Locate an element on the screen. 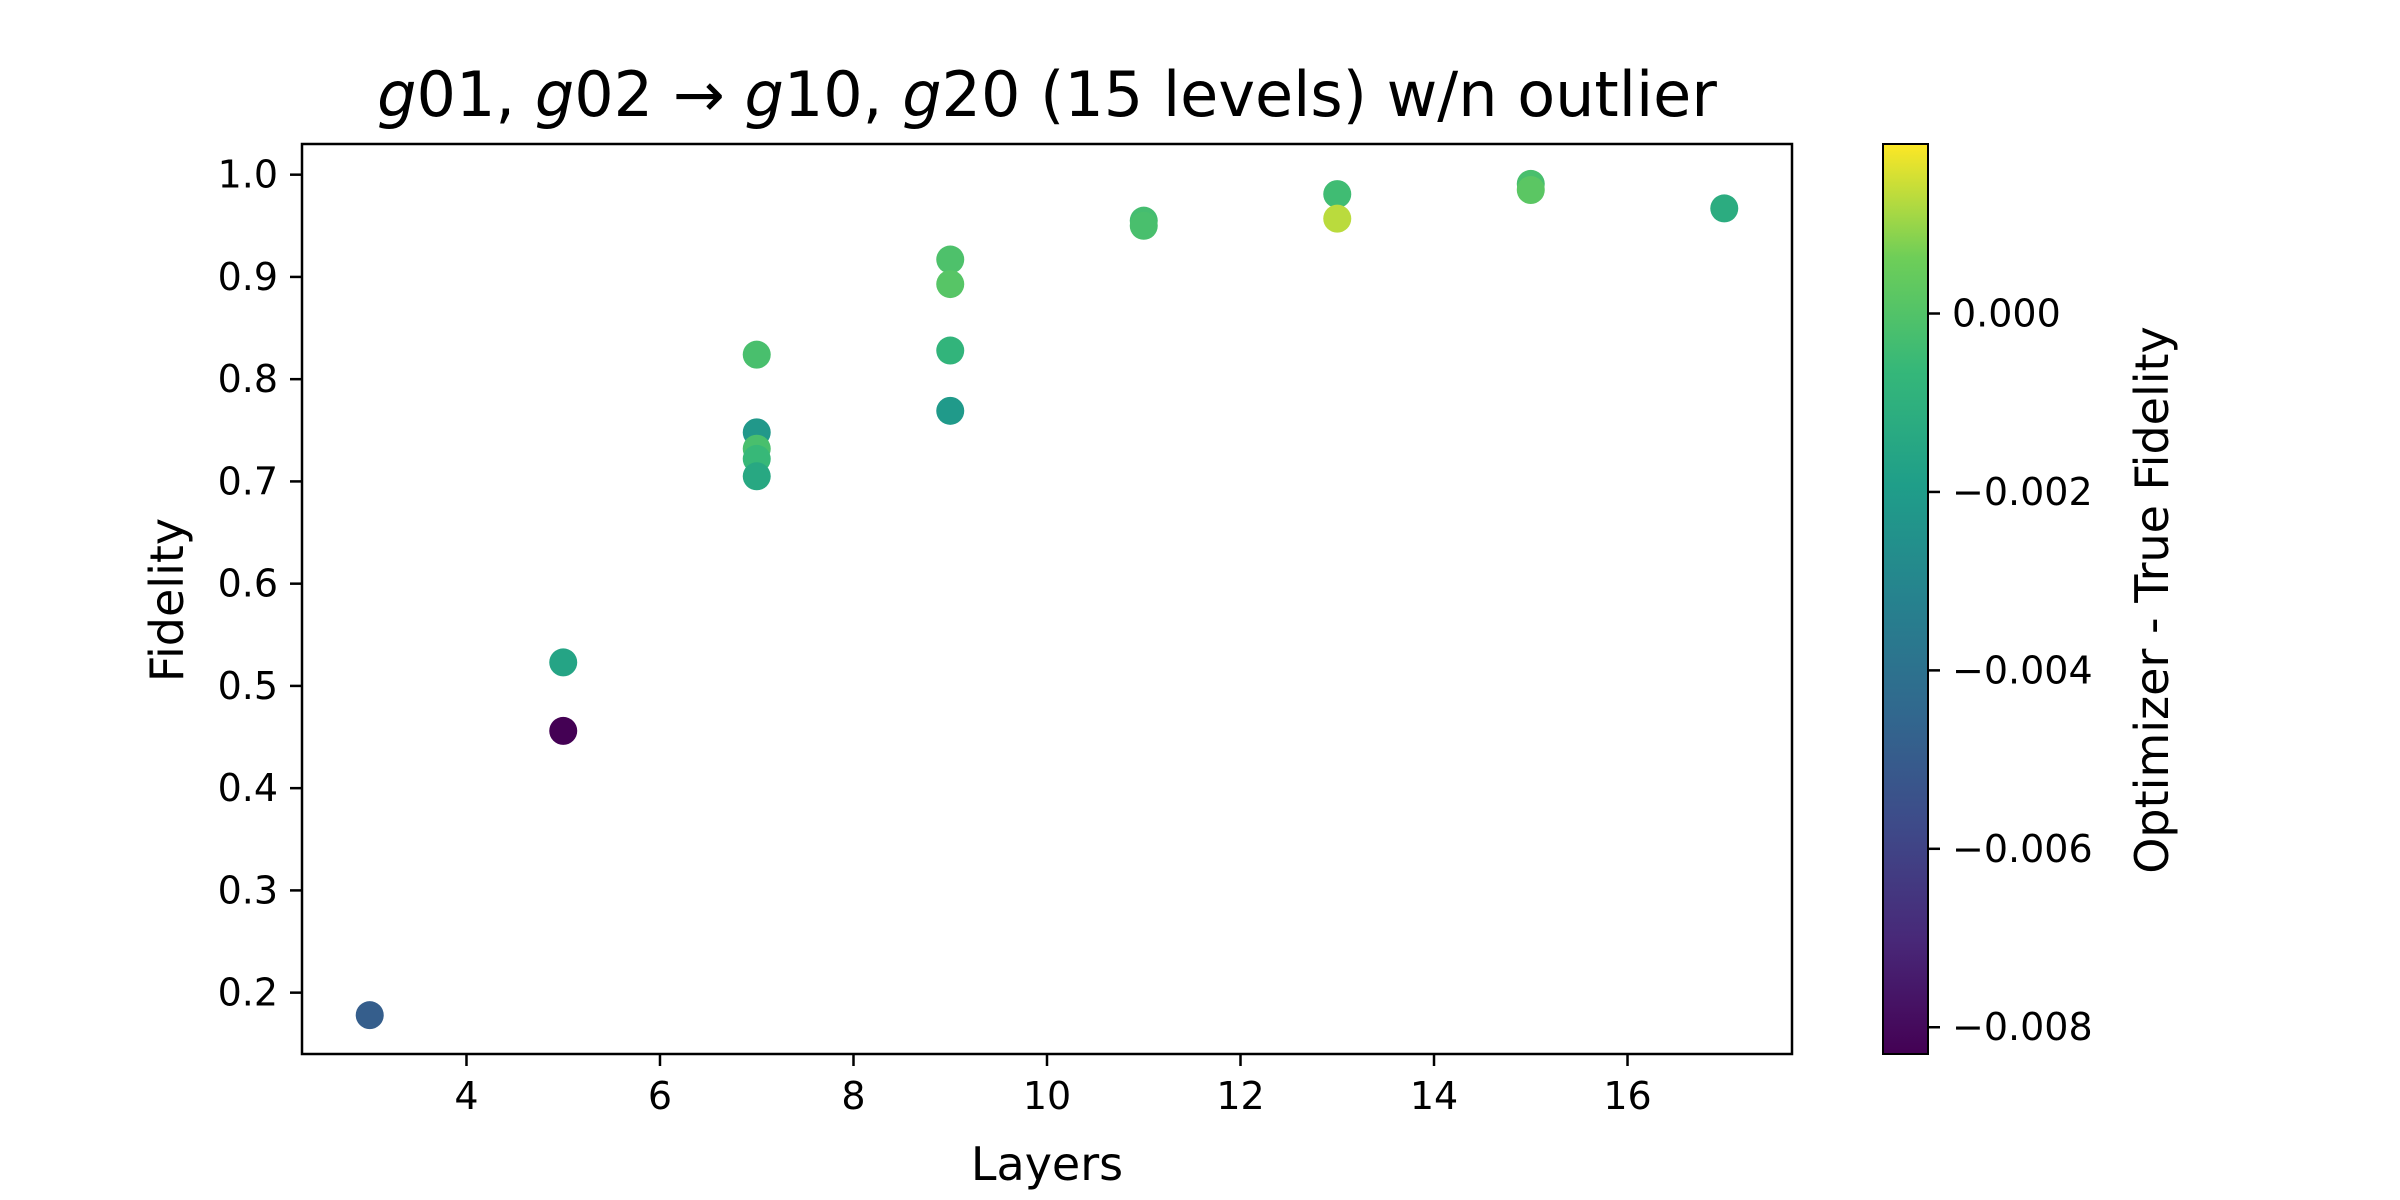 The width and height of the screenshot is (2400, 1200). x-tick-label: 14 is located at coordinates (1434, 1096).